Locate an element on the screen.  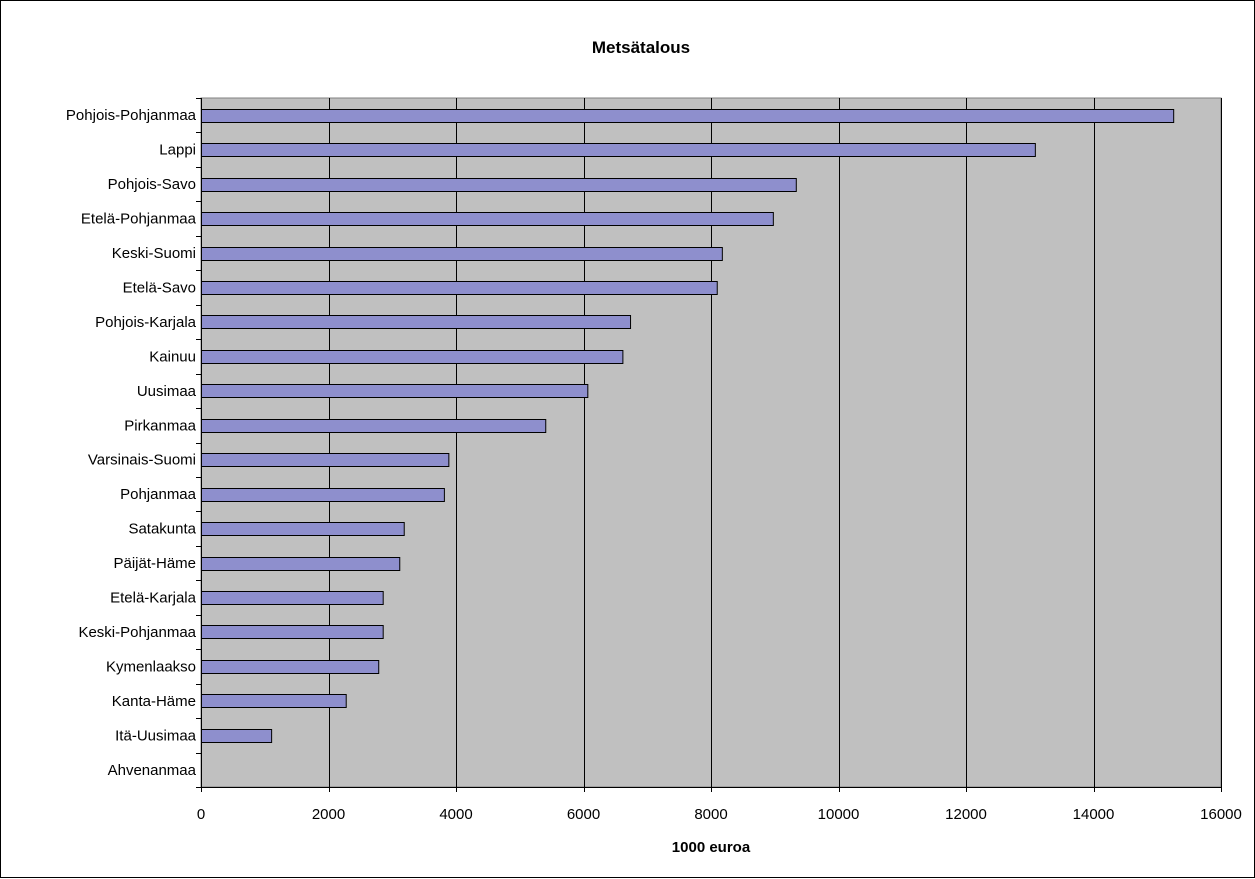
x-tick-label: 6000 is located at coordinates (583, 814).